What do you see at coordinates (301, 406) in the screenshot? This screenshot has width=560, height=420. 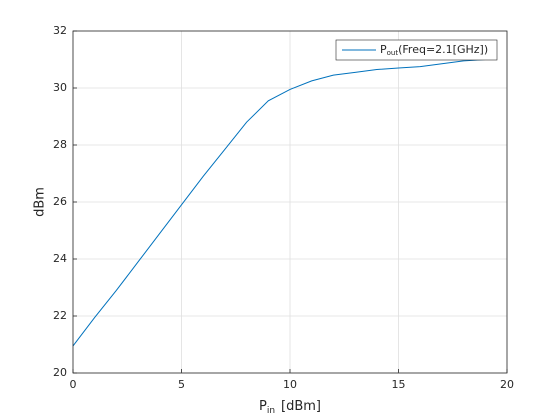 I see `x-label-suffix: [dBm]` at bounding box center [301, 406].